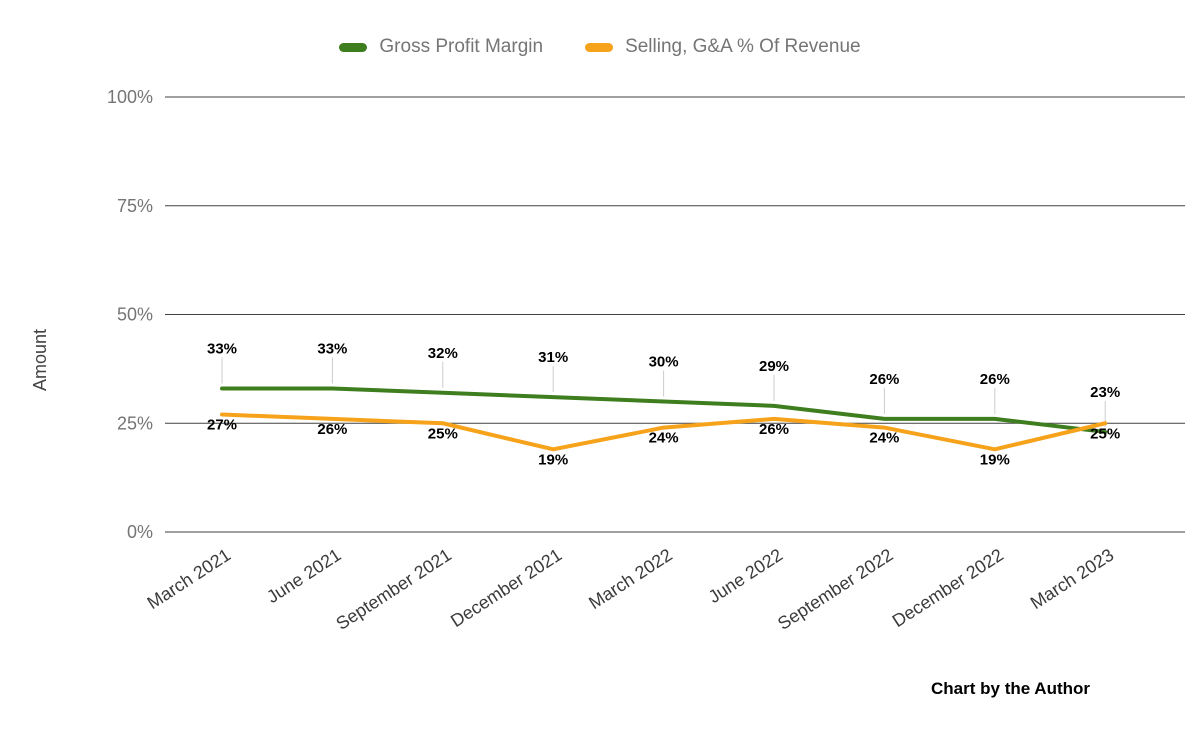  Describe the element at coordinates (40, 360) in the screenshot. I see `y-axis-title: Amount` at that location.